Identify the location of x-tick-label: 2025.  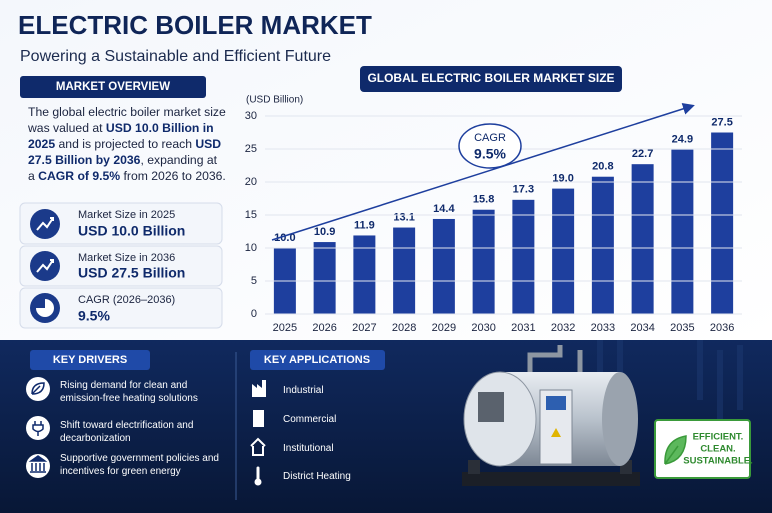
(285, 328).